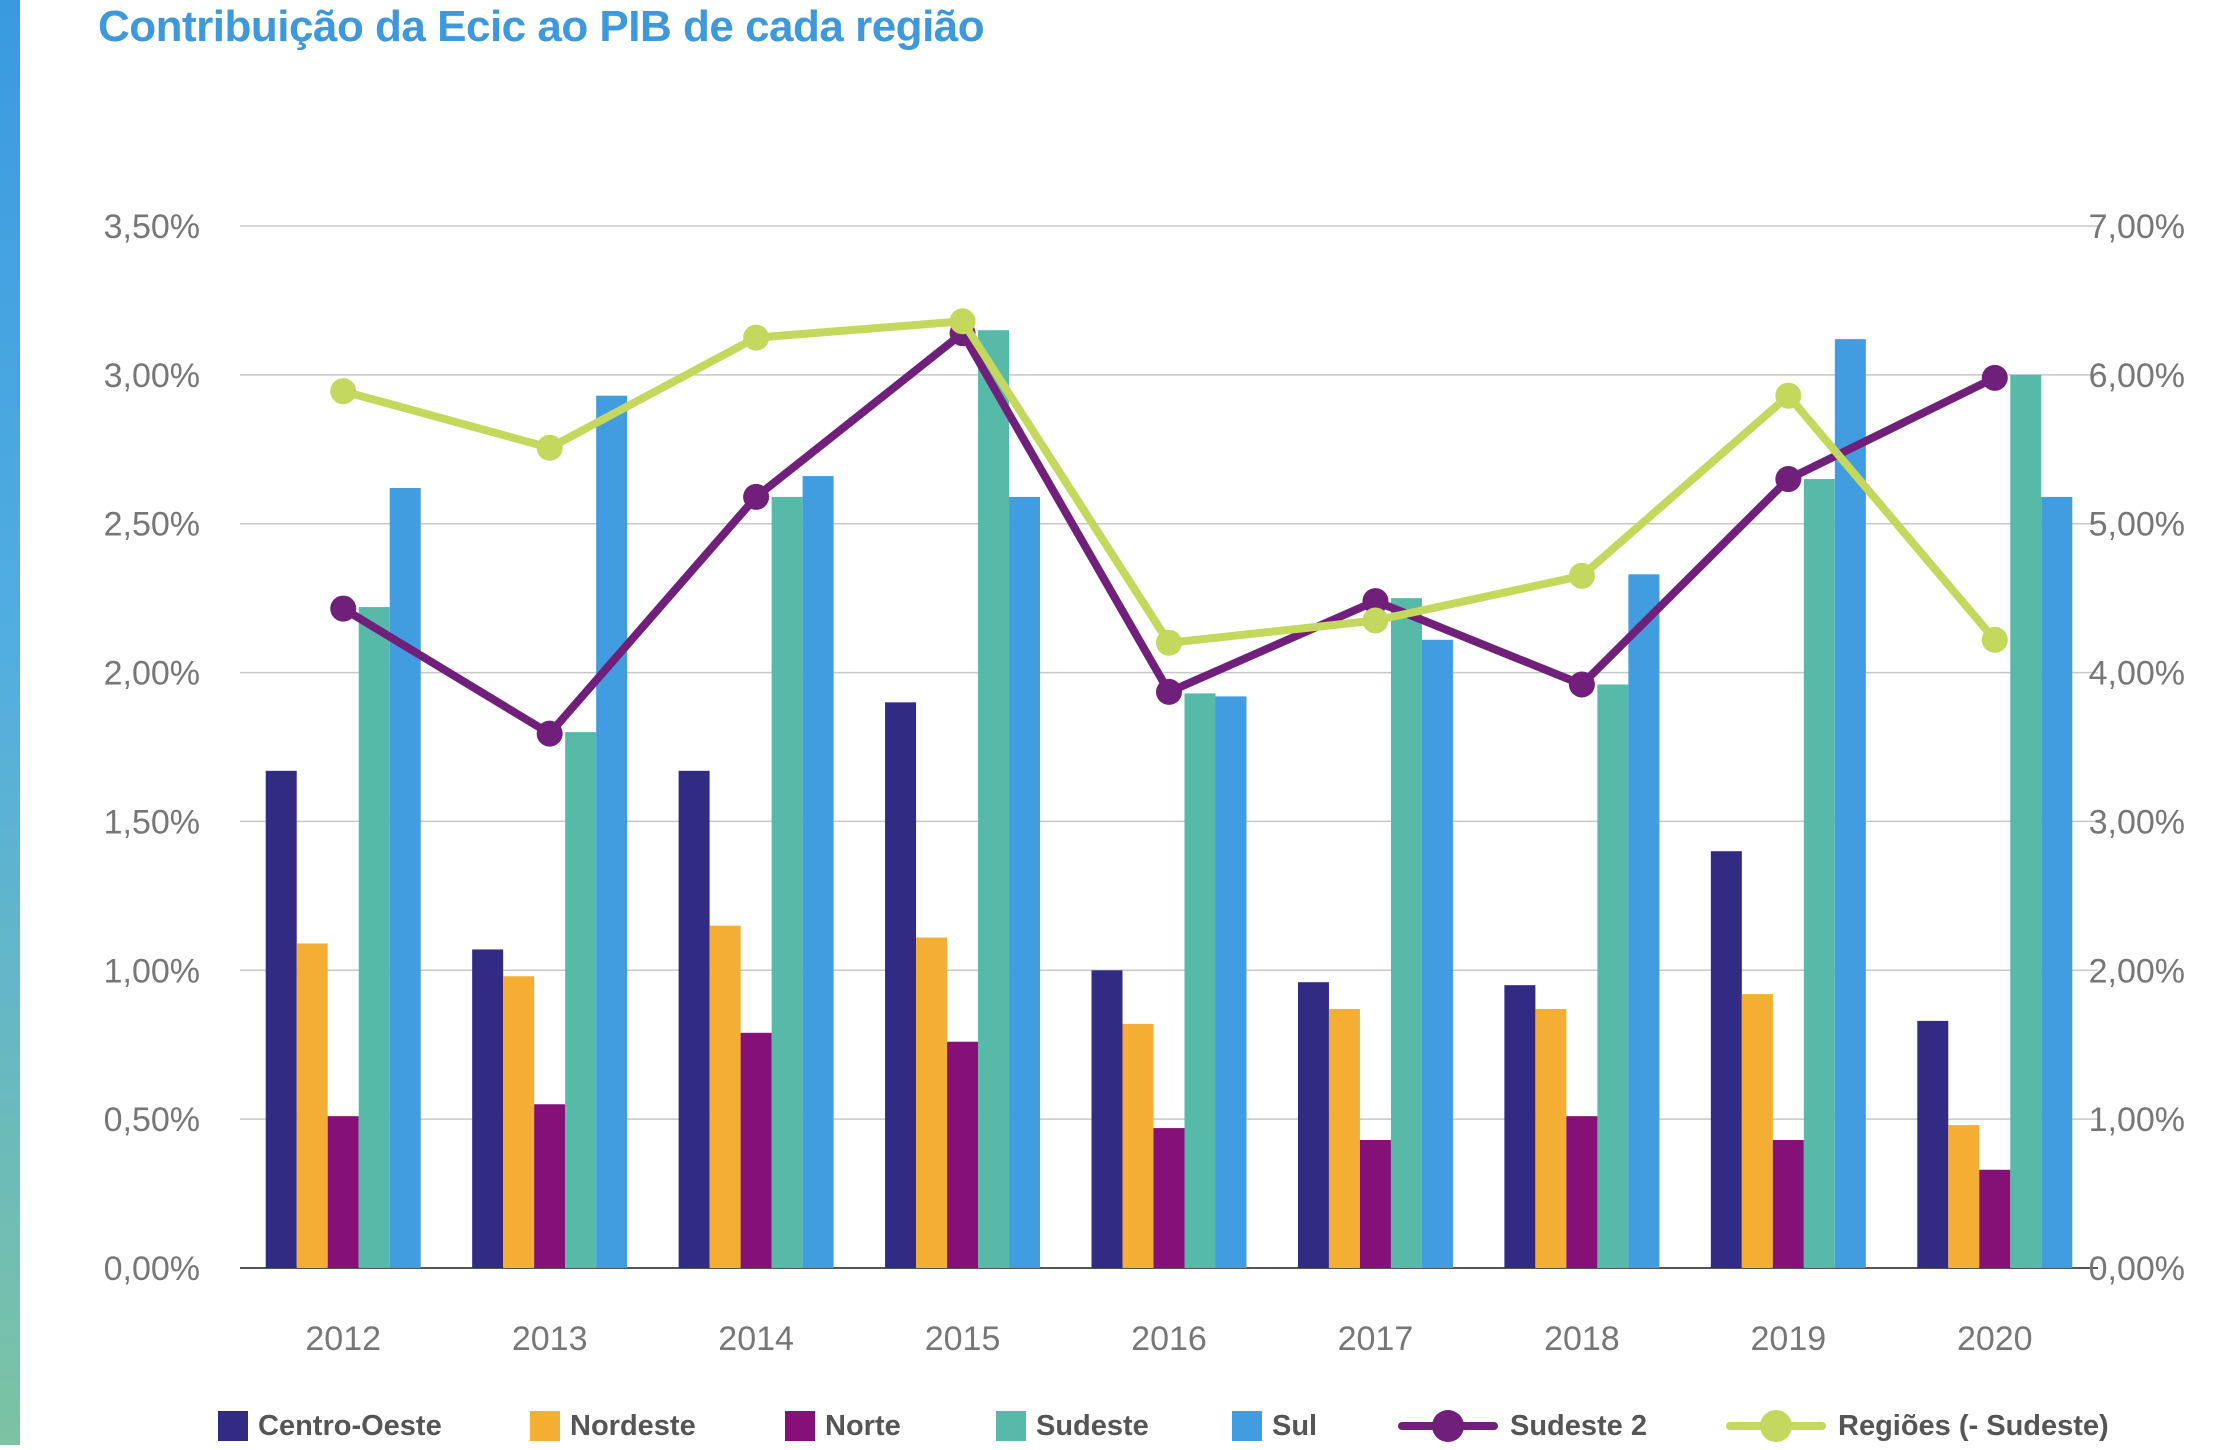 The height and width of the screenshot is (1450, 2229). What do you see at coordinates (2137, 1269) in the screenshot?
I see `y-right-tick-label: 0,00%` at bounding box center [2137, 1269].